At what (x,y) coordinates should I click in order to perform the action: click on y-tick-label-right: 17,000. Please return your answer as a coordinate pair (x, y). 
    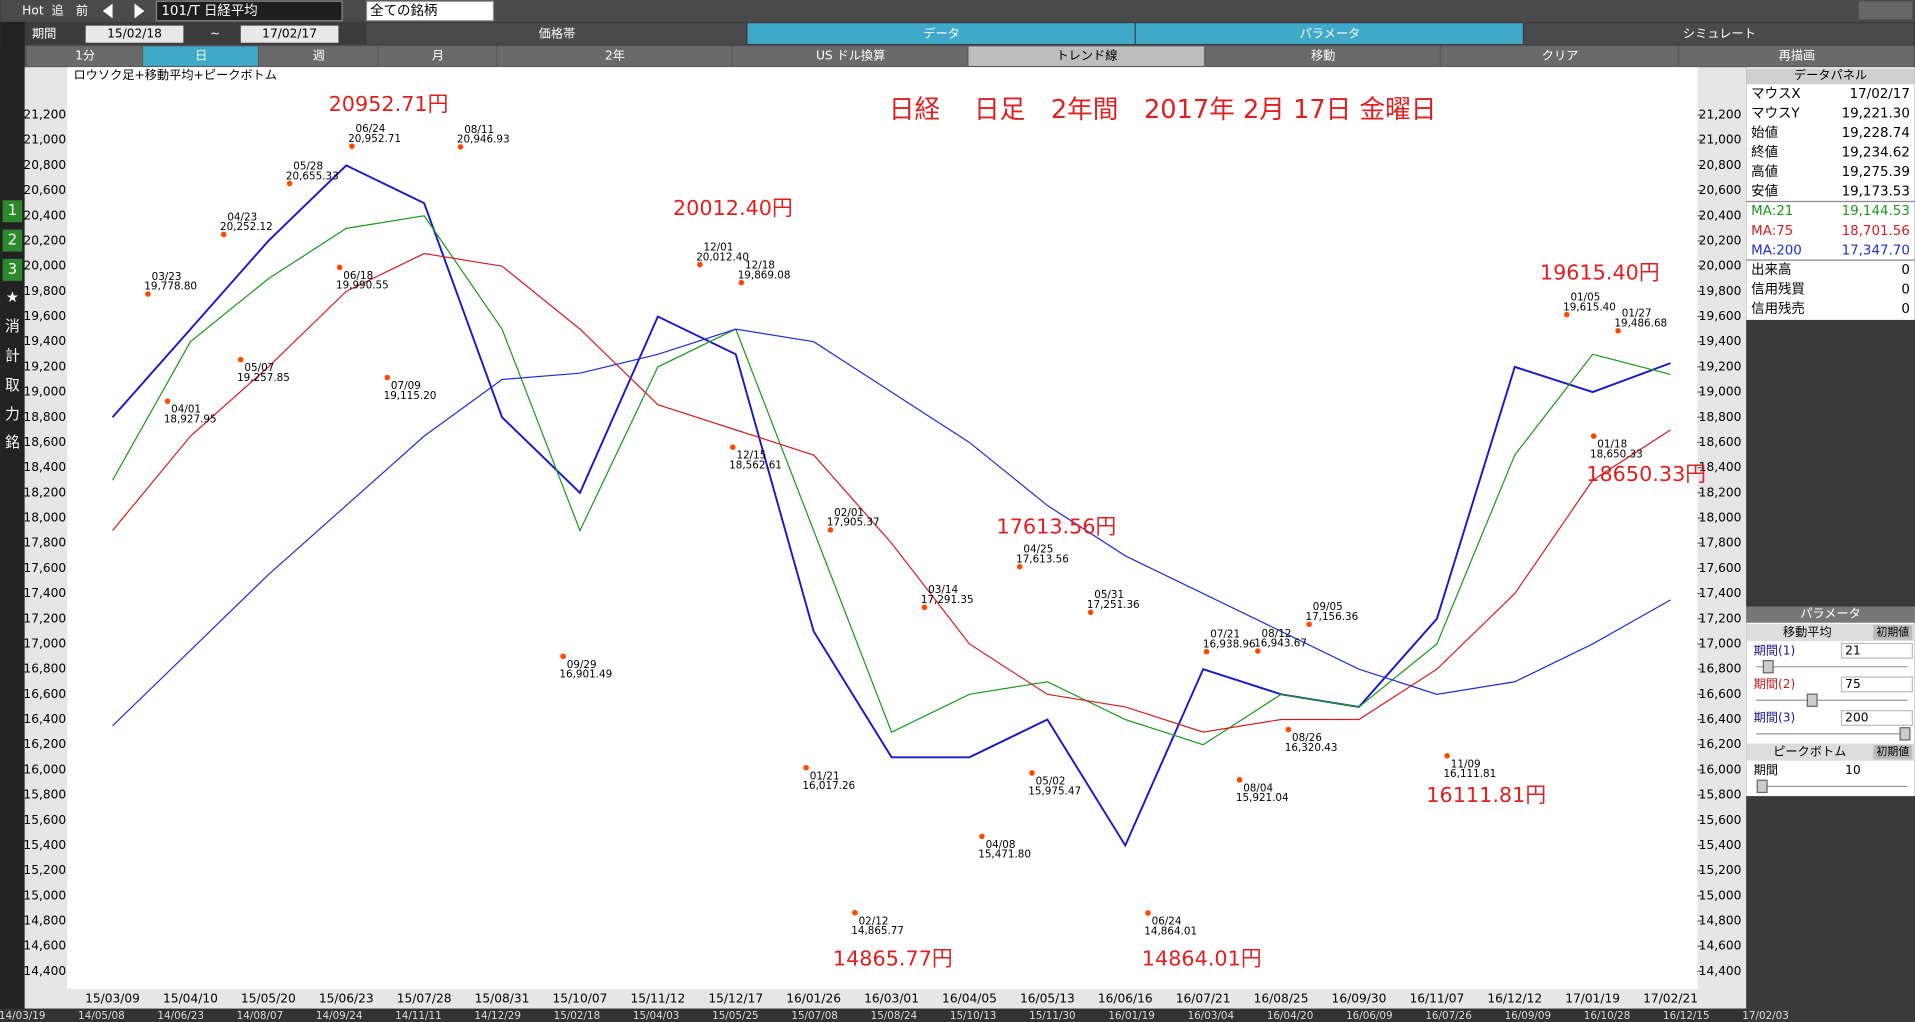
    Looking at the image, I should click on (1720, 643).